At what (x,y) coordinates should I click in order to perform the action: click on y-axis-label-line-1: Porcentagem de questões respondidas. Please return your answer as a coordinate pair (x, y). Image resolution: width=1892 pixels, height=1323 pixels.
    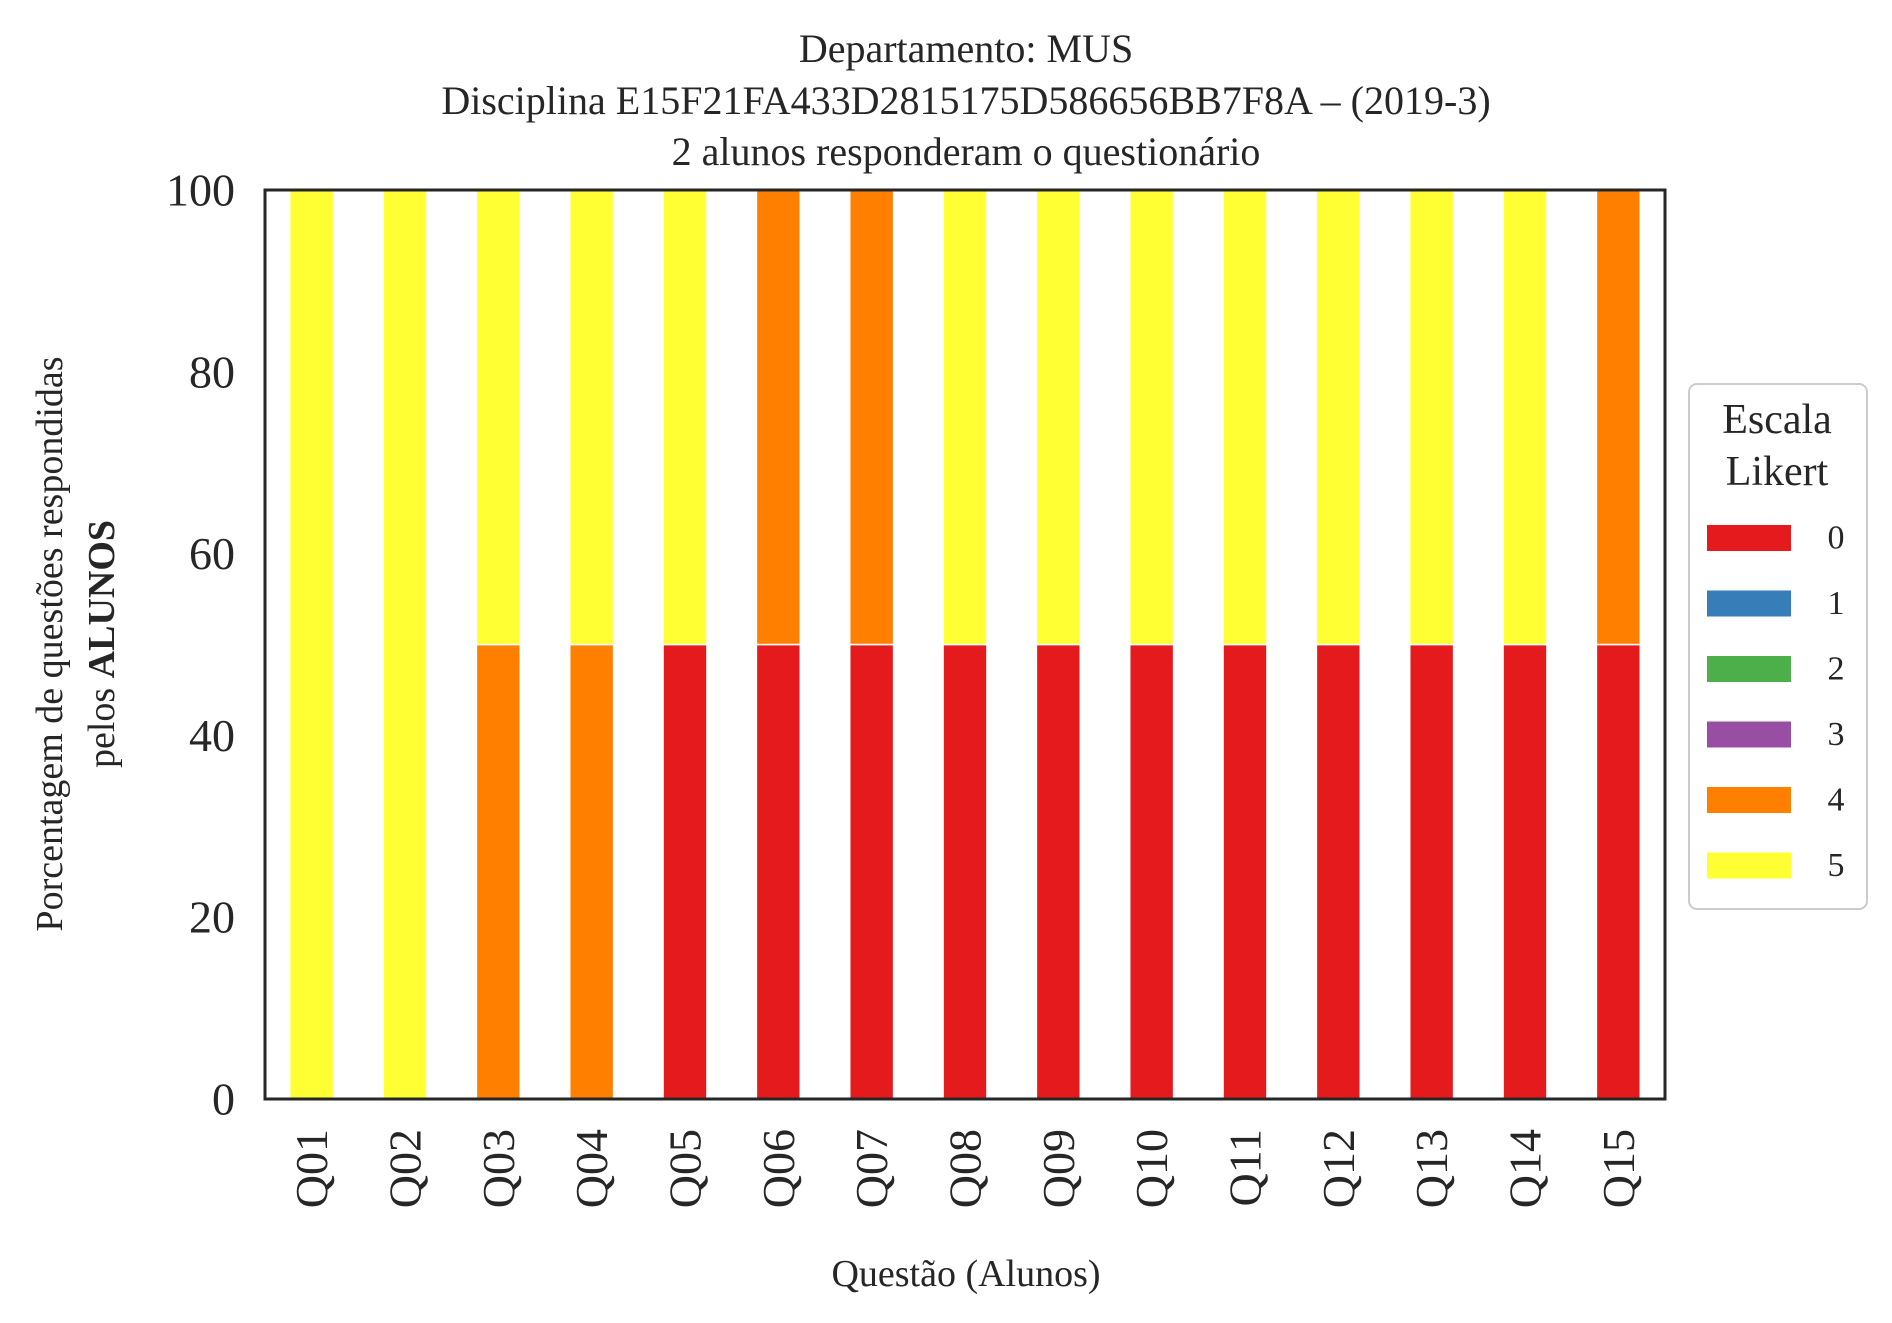
    Looking at the image, I should click on (50, 643).